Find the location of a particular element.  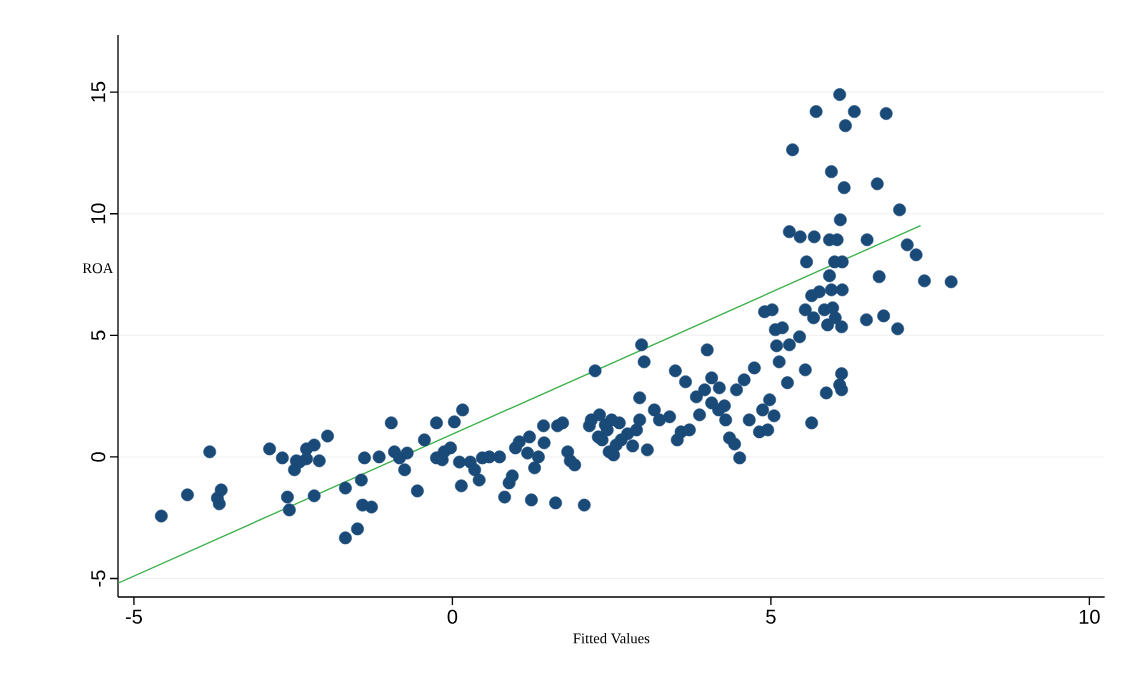

y-tick-label: -5 is located at coordinates (98, 578).